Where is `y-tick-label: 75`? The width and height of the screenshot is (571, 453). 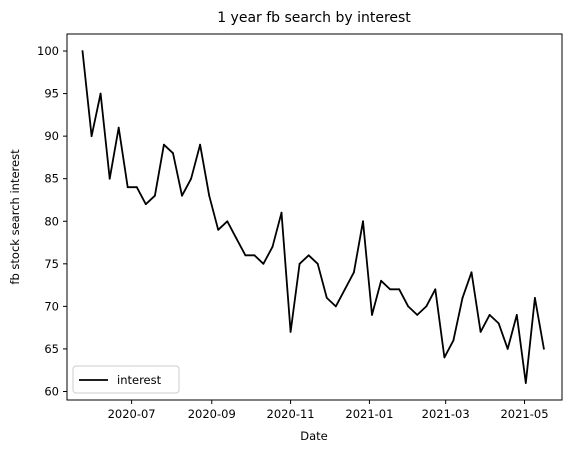 y-tick-label: 75 is located at coordinates (51, 264).